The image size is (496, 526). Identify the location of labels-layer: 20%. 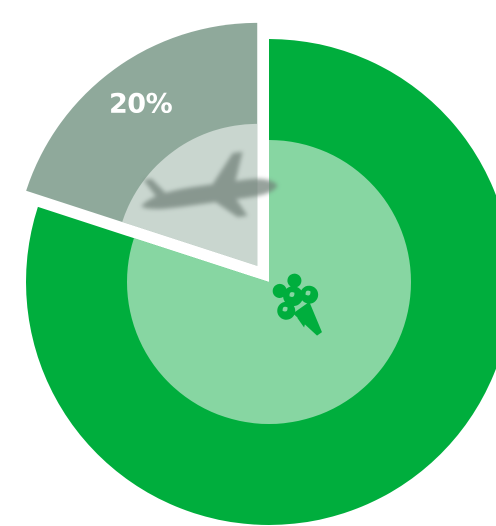
(141, 104).